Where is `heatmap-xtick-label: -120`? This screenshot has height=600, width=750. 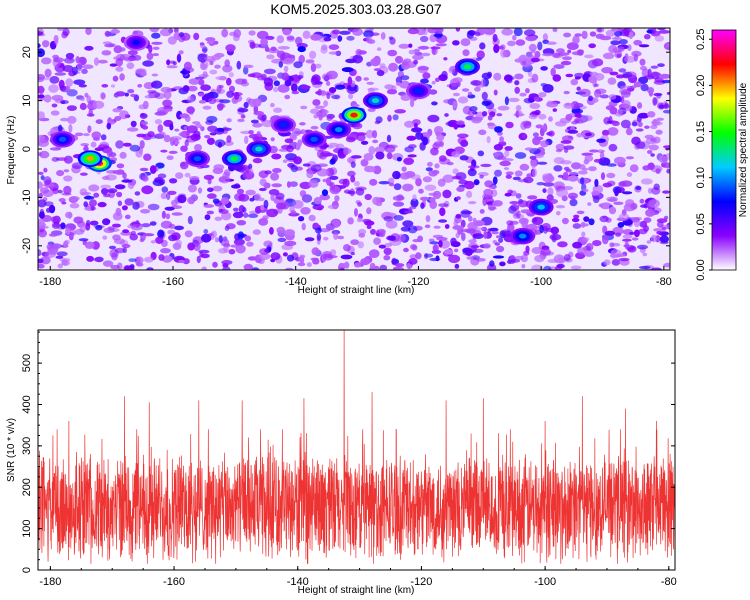 heatmap-xtick-label: -120 is located at coordinates (418, 282).